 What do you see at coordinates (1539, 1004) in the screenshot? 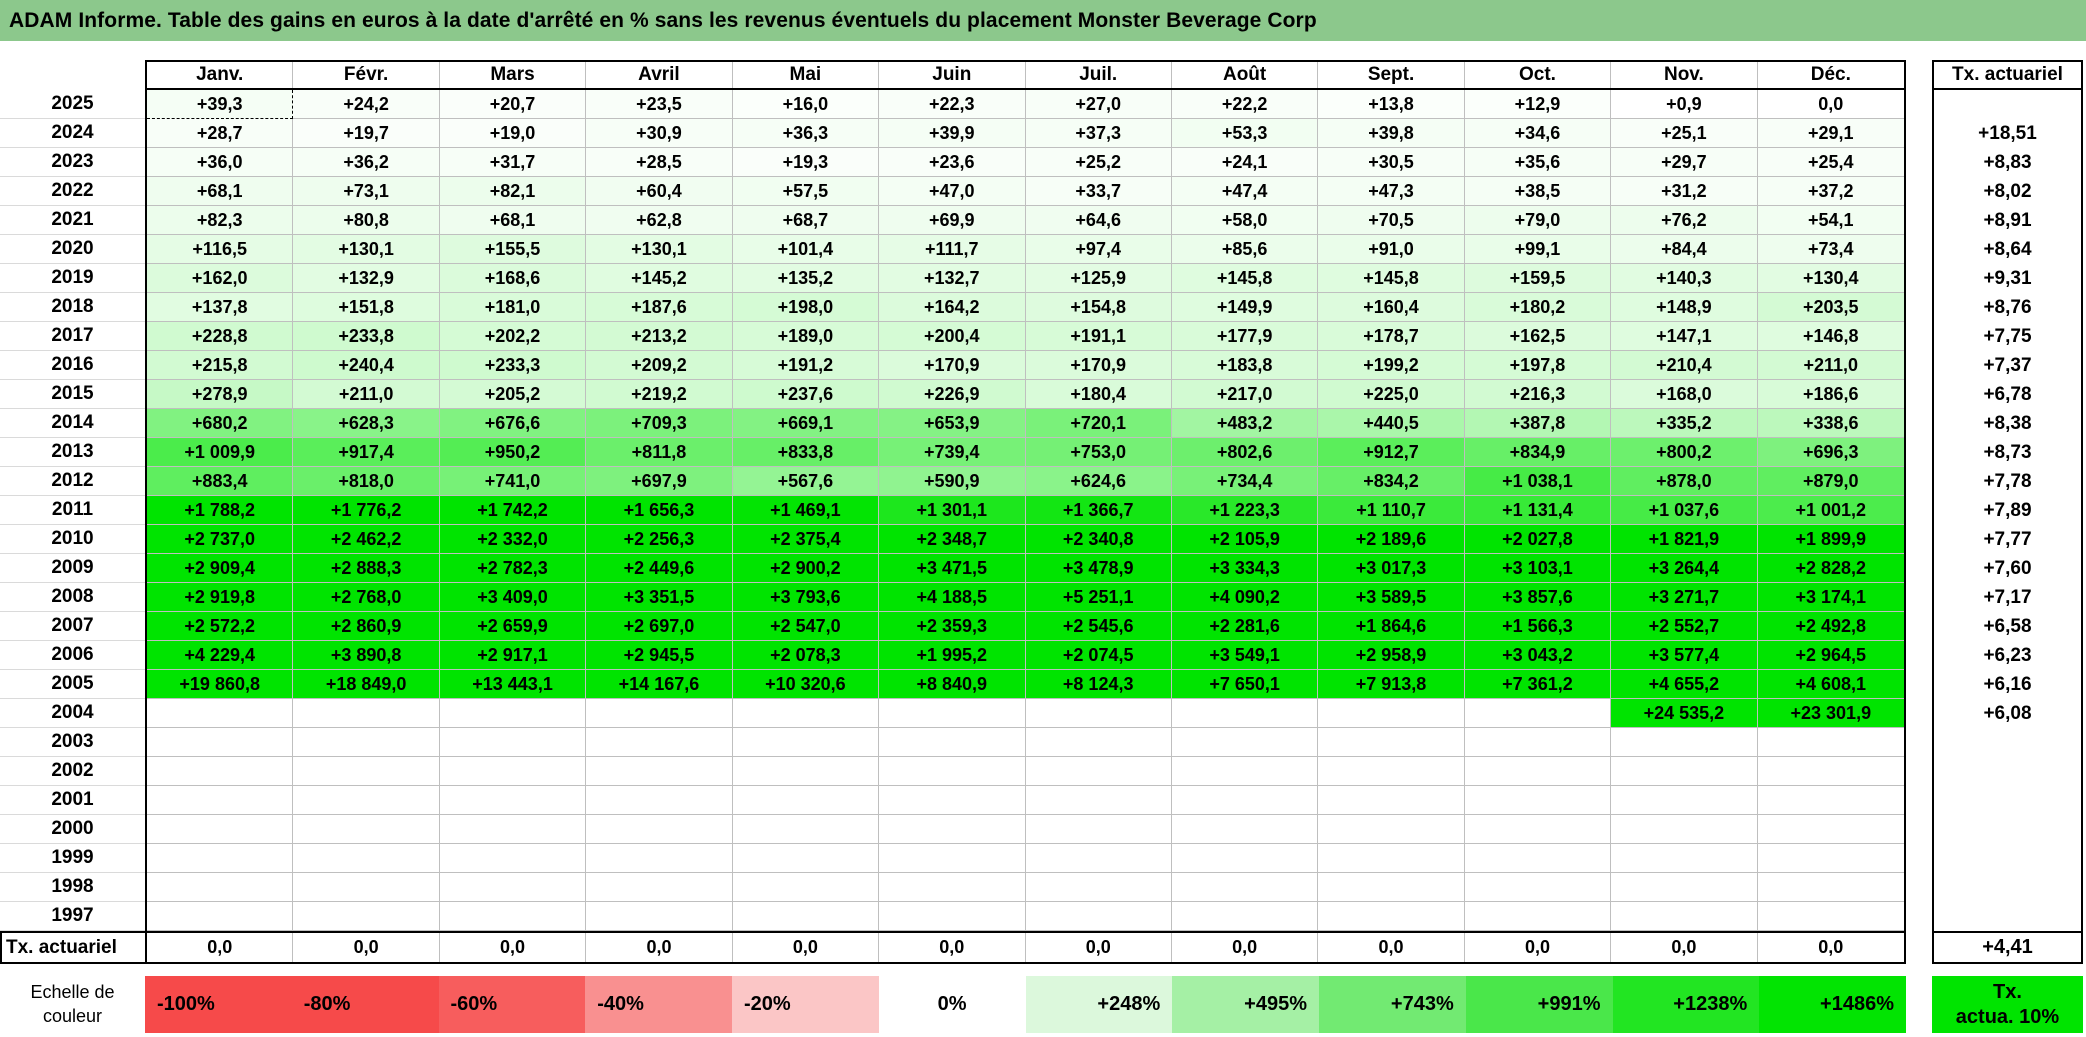
I see `legend-swatch-10: +991%` at bounding box center [1539, 1004].